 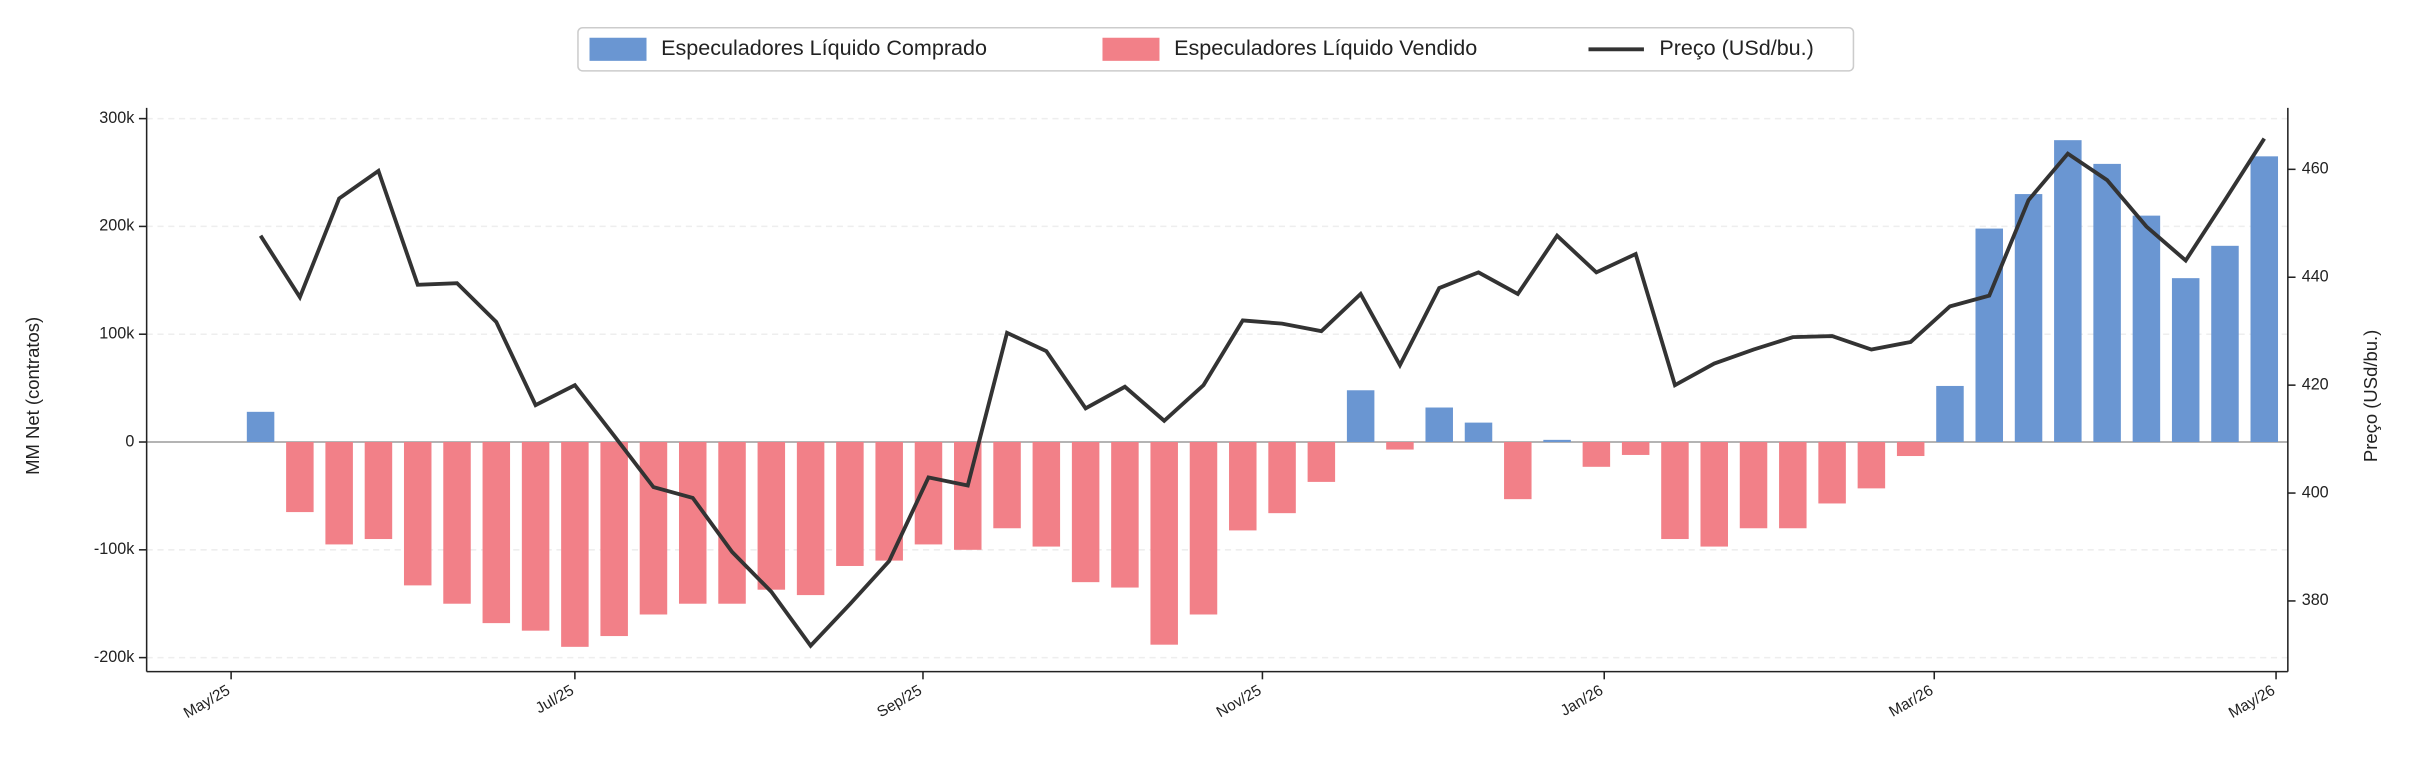 I want to click on y-tick-label: -200k, so click(x=114, y=657).